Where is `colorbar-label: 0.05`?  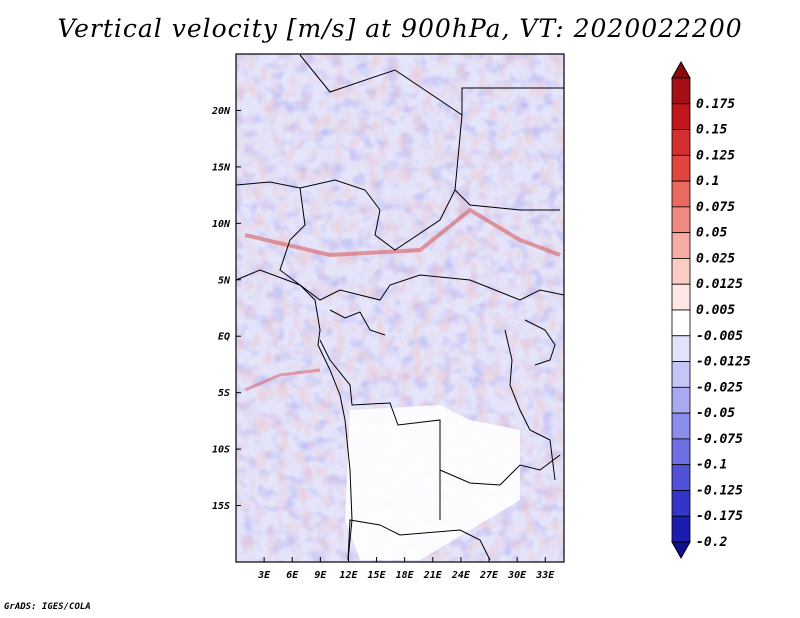 colorbar-label: 0.05 is located at coordinates (711, 233).